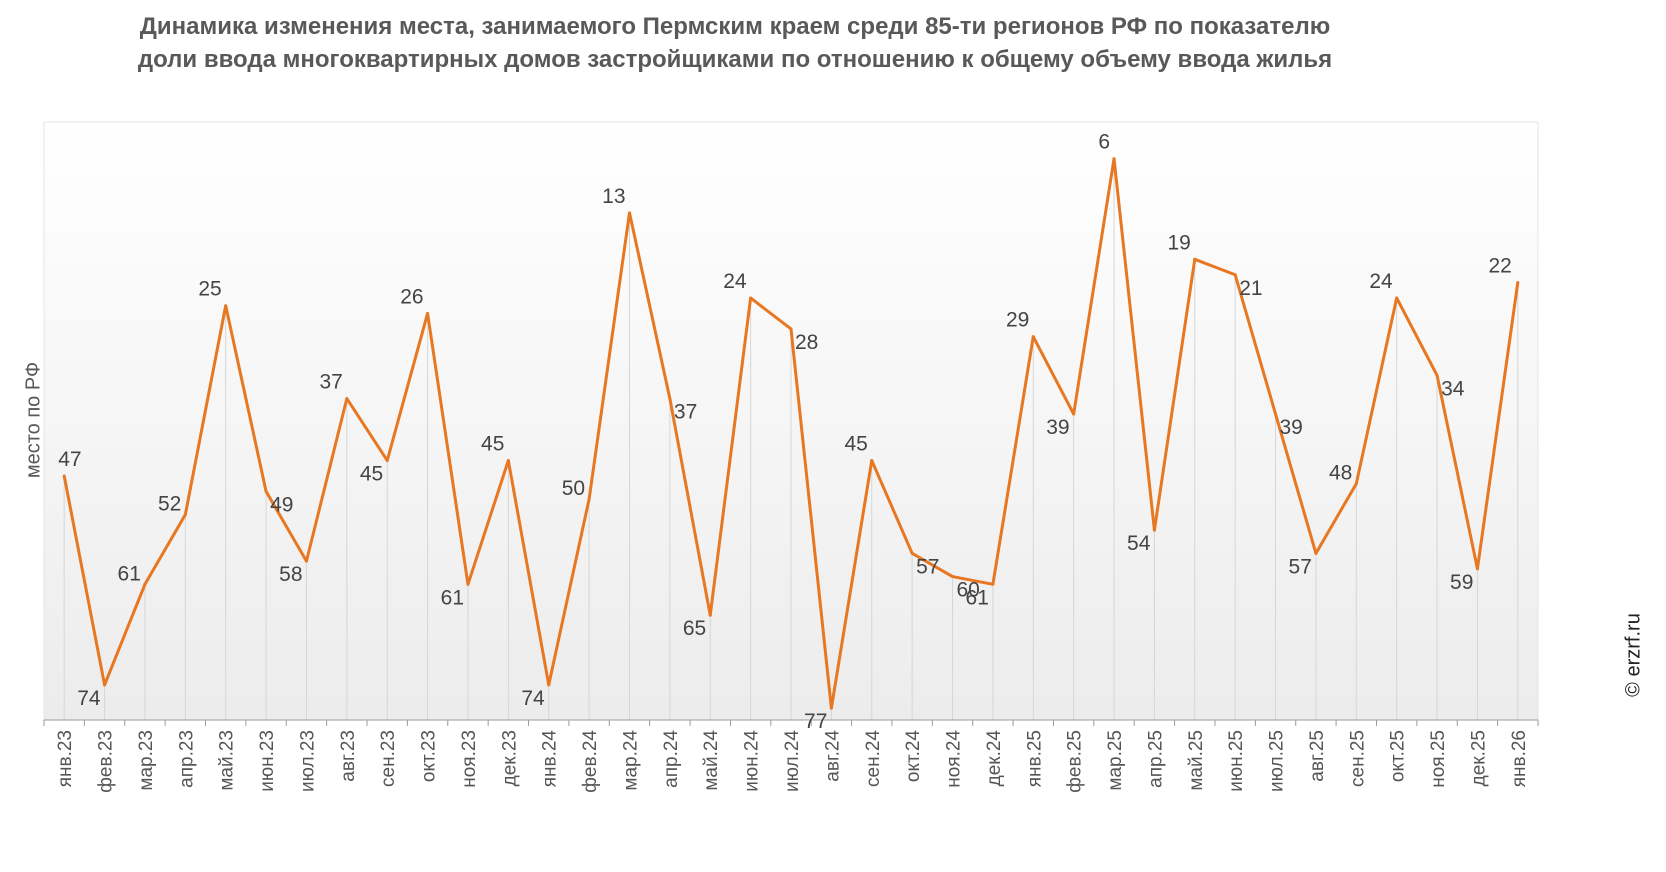 The height and width of the screenshot is (872, 1666). Describe the element at coordinates (1104, 142) in the screenshot. I see `data-label: 6` at that location.